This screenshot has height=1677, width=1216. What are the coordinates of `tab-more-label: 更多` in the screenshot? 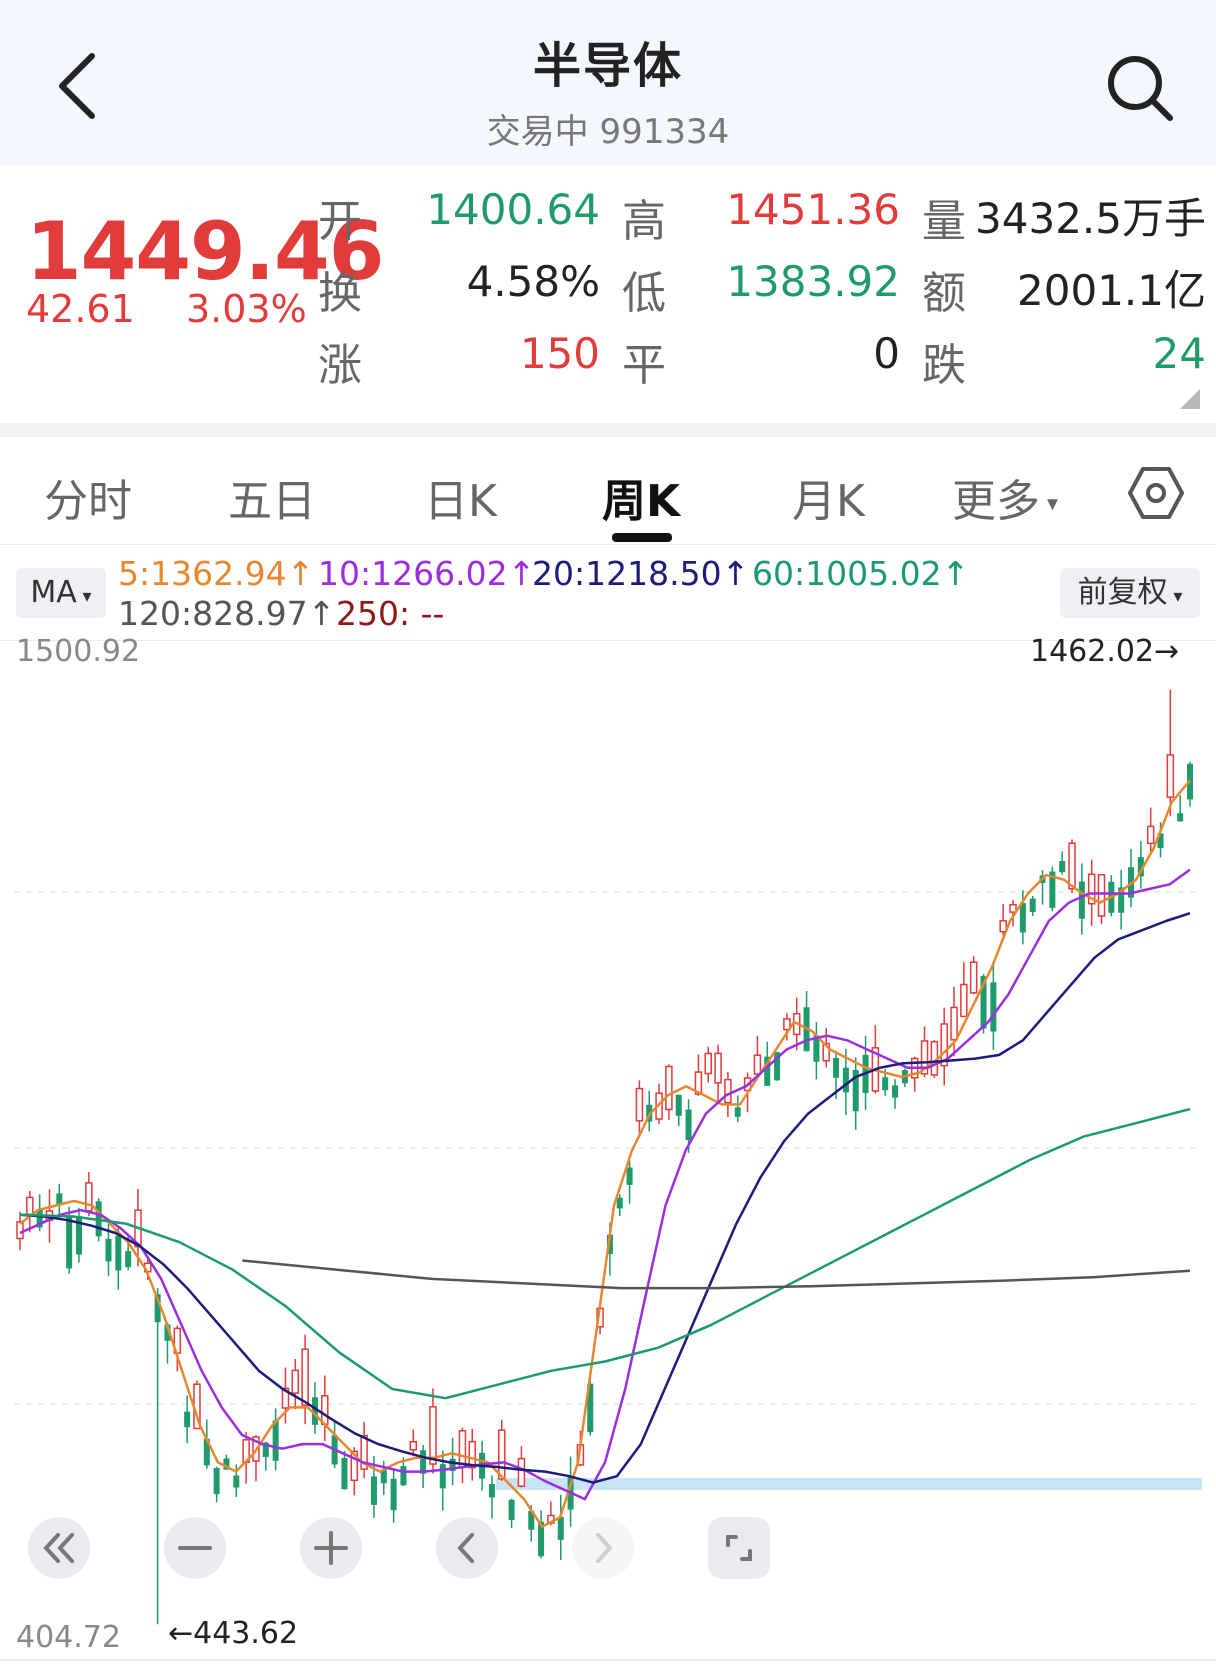 It's located at (996, 501).